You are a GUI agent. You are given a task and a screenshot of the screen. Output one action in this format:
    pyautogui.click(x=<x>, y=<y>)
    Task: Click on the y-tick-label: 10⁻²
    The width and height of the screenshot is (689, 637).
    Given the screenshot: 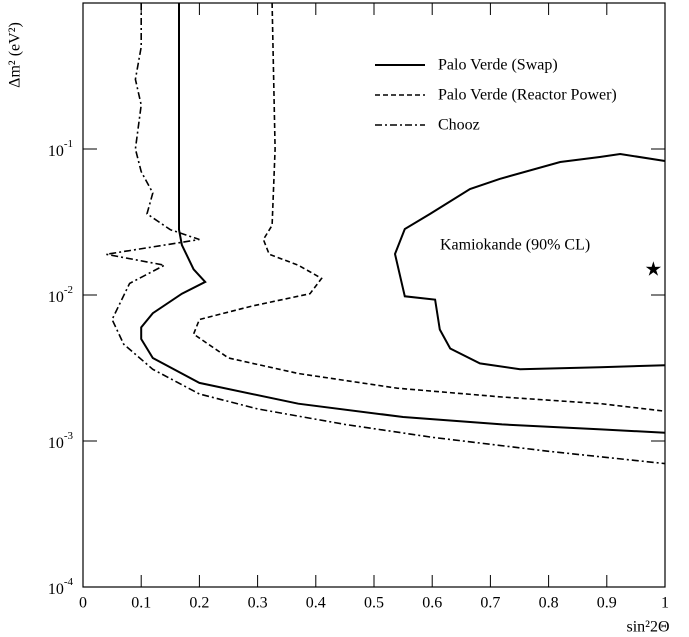 What is the action you would take?
    pyautogui.click(x=60, y=295)
    